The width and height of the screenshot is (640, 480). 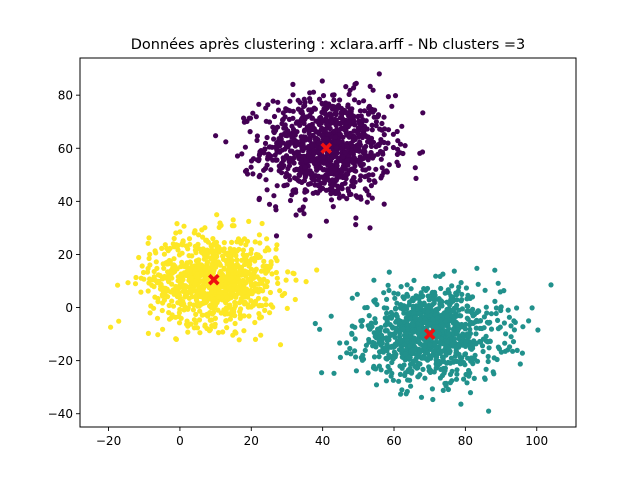 What do you see at coordinates (65, 202) in the screenshot?
I see `y-tick-label: 40` at bounding box center [65, 202].